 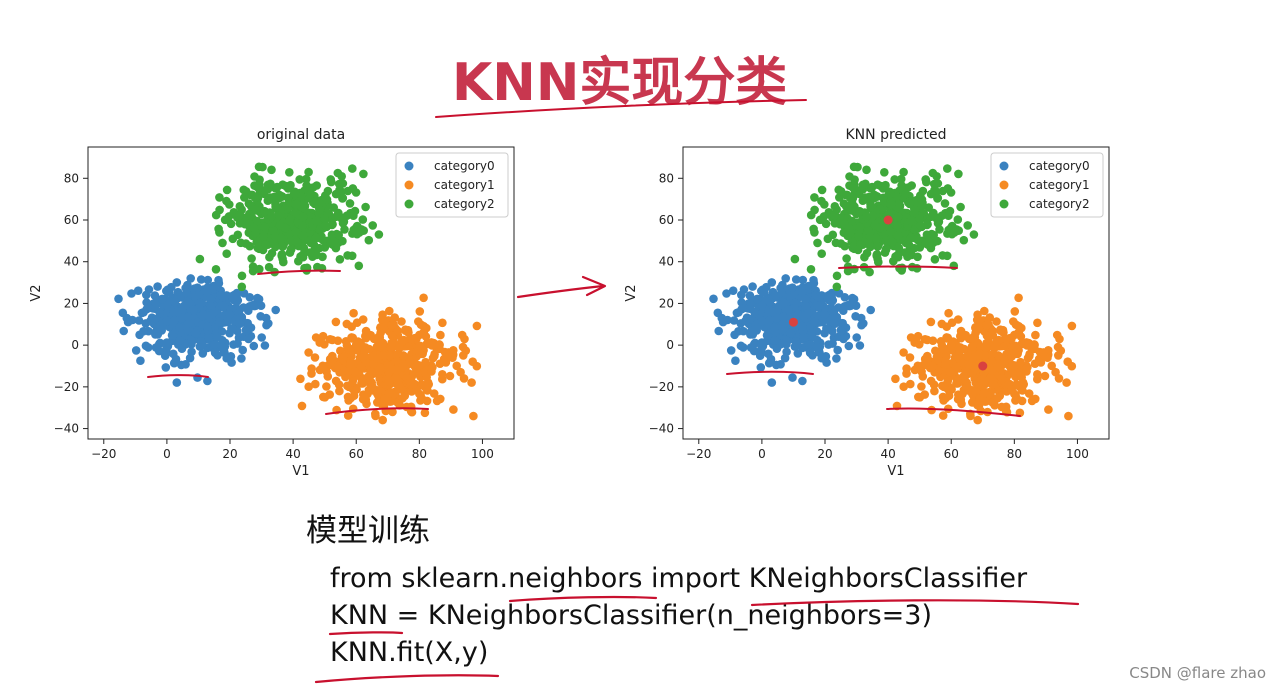 I want to click on series-category1, so click(x=984, y=359).